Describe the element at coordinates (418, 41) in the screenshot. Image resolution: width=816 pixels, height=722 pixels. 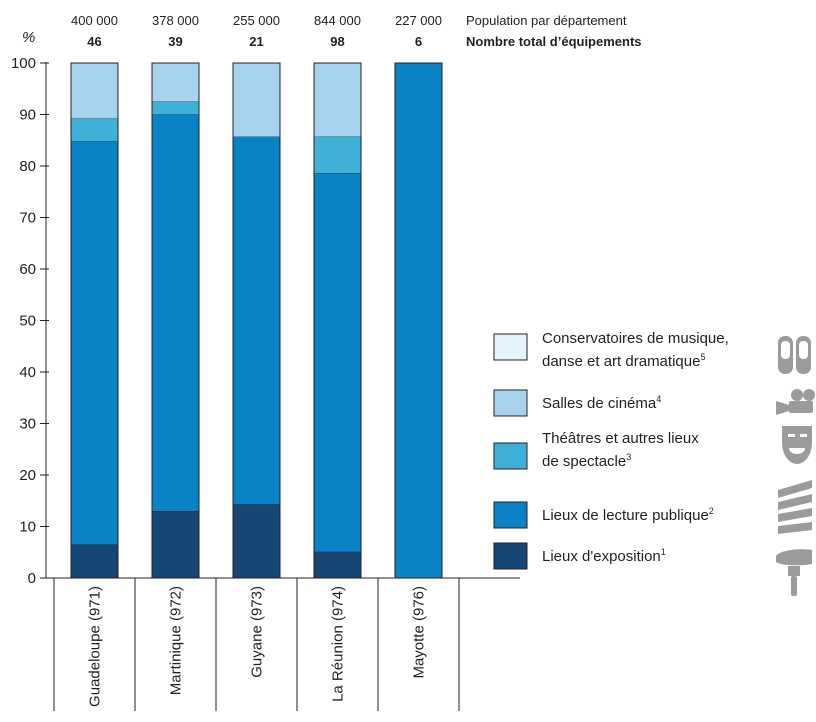
I see `equipment-total-value: 6` at that location.